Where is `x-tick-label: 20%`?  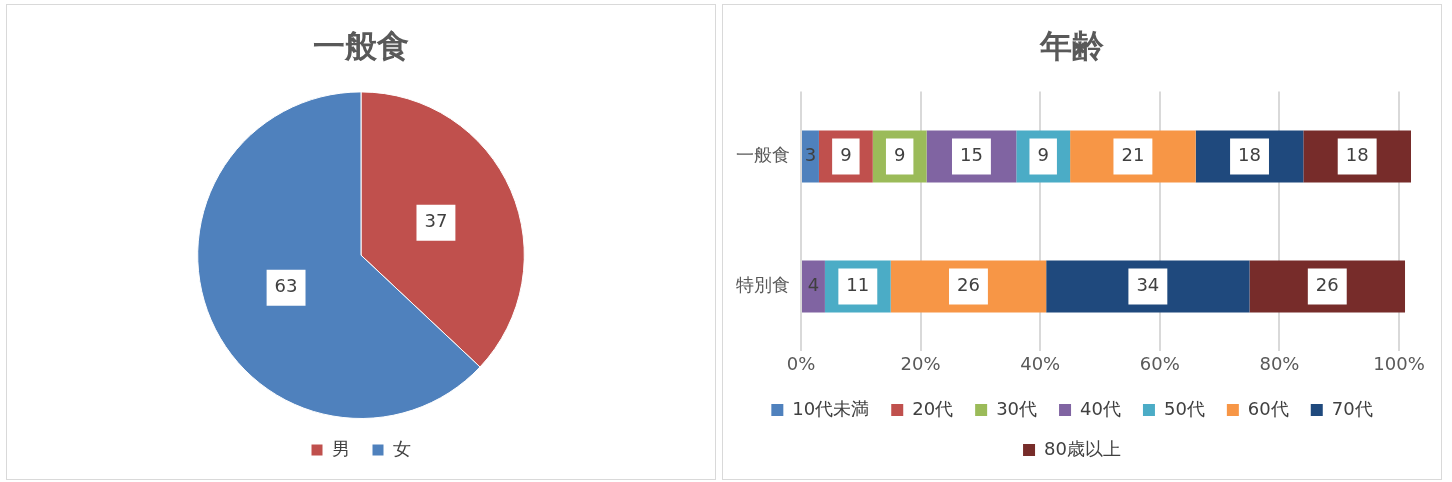
x-tick-label: 20% is located at coordinates (920, 363).